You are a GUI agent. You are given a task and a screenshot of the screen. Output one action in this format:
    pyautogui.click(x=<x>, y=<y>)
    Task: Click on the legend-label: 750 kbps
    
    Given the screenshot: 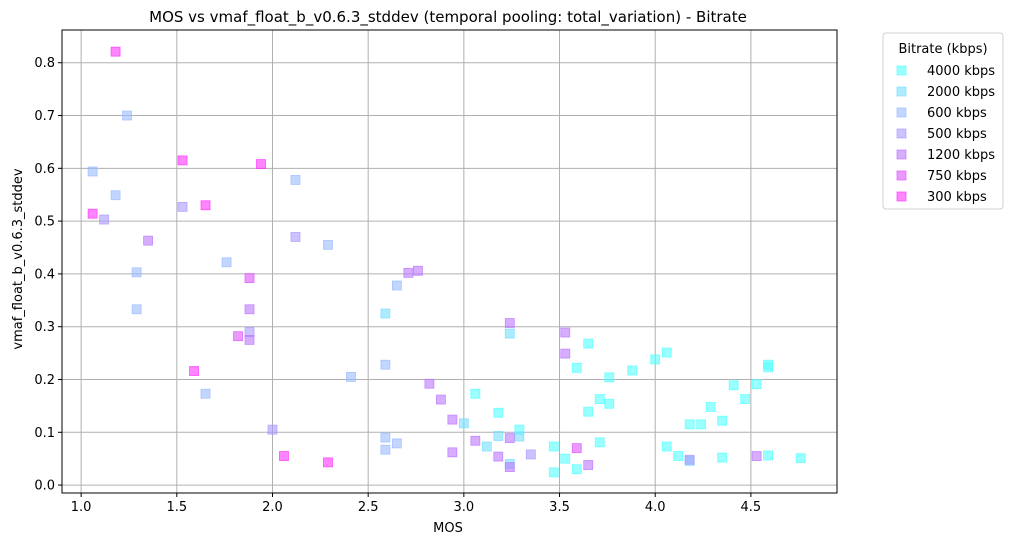 What is the action you would take?
    pyautogui.click(x=957, y=176)
    